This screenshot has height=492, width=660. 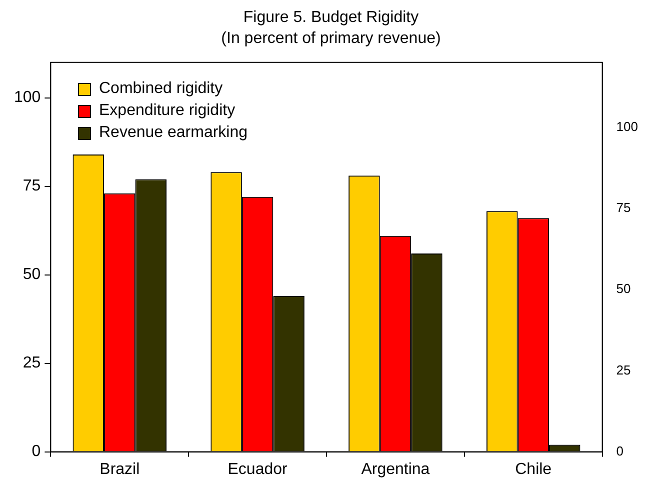 I want to click on chart-subtitle: (In percent of primary revenue), so click(x=331, y=39).